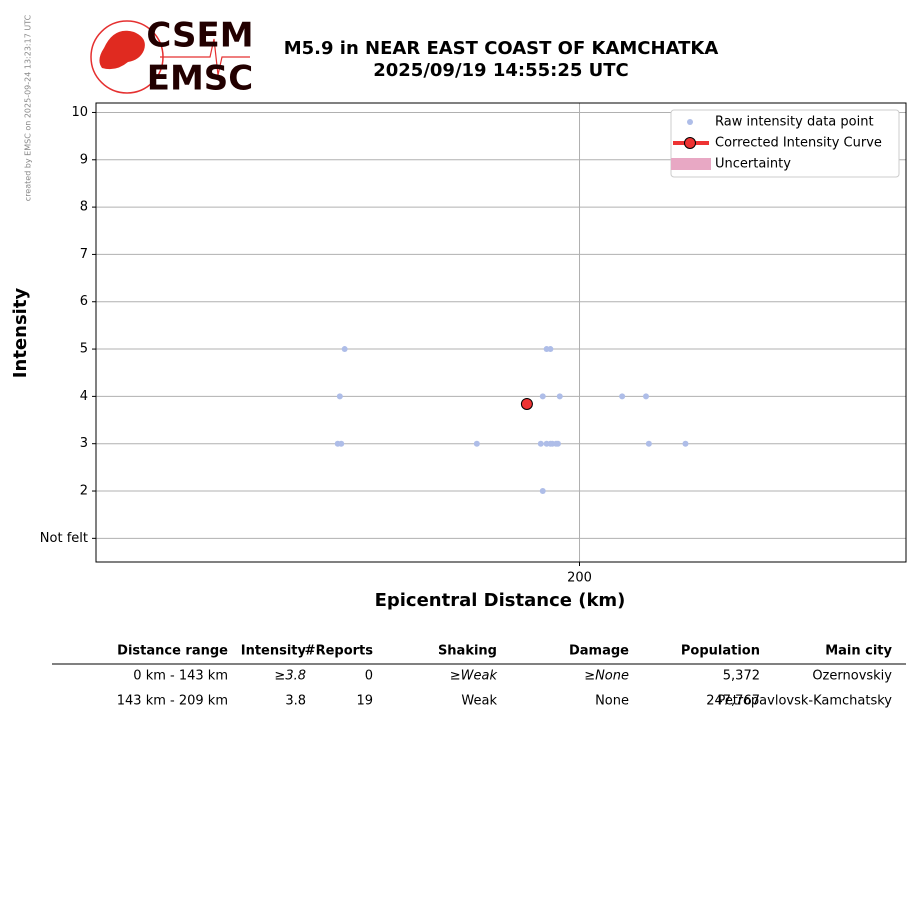 Image resolution: width=915 pixels, height=905 pixels. I want to click on table-cell: None, so click(612, 701).